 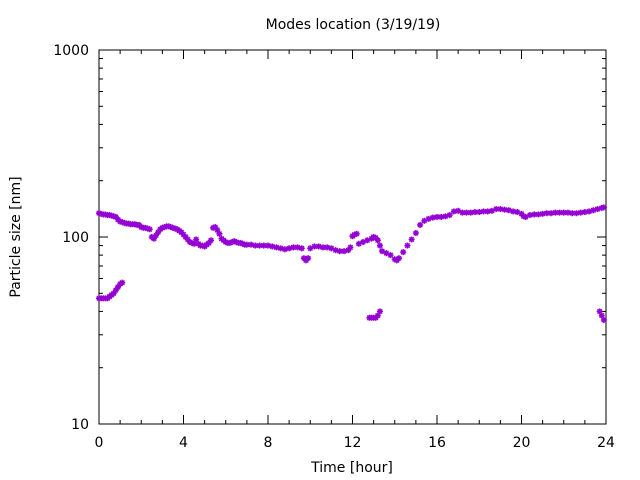 What do you see at coordinates (183, 443) in the screenshot?
I see `x-tick-label: 4` at bounding box center [183, 443].